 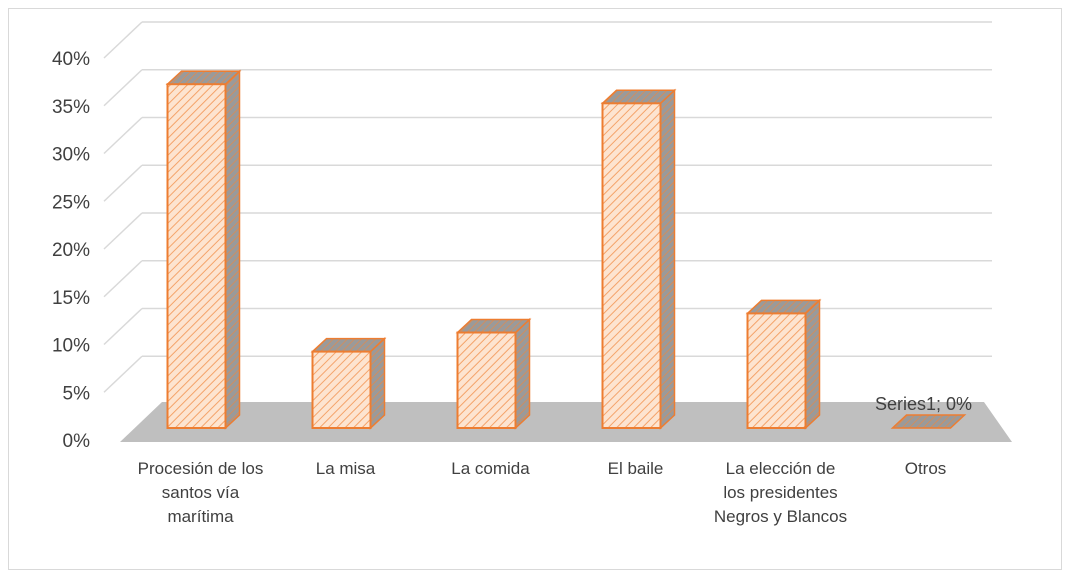 What do you see at coordinates (71, 155) in the screenshot?
I see `y-tick-label: 30%` at bounding box center [71, 155].